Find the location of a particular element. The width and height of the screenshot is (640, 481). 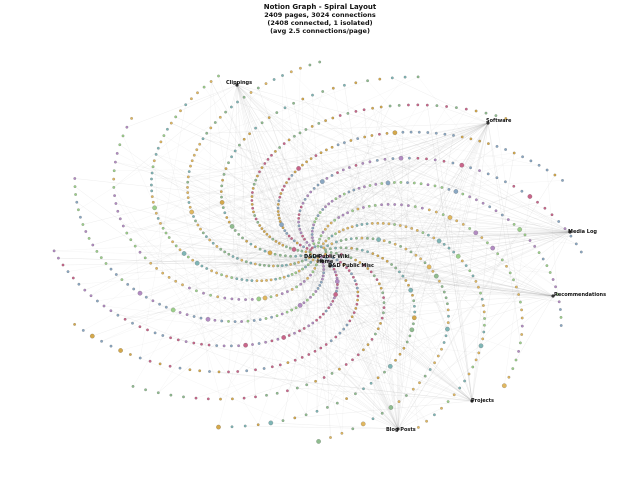

hub-node-software is located at coordinates (488, 123).